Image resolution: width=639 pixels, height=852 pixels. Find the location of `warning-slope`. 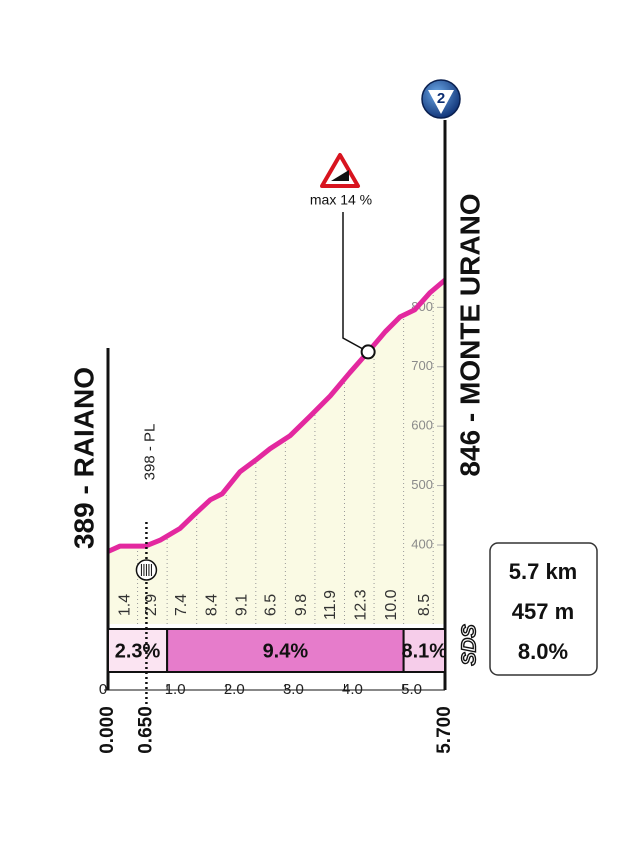

warning-slope is located at coordinates (340, 175).